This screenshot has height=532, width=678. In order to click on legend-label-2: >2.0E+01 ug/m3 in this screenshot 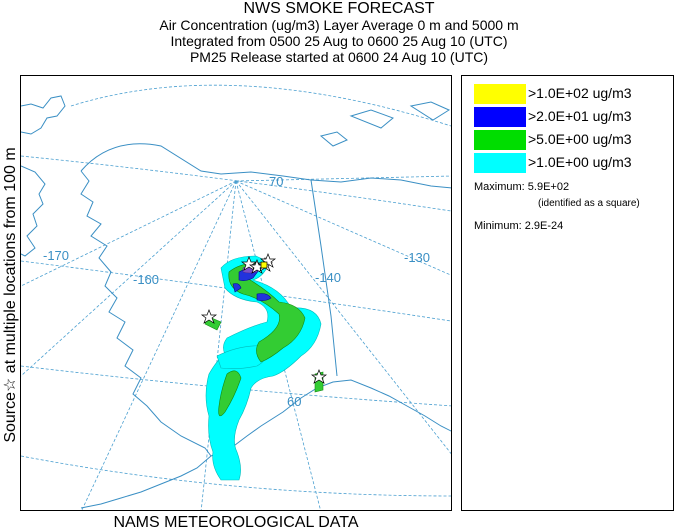, I will do `click(580, 116)`.